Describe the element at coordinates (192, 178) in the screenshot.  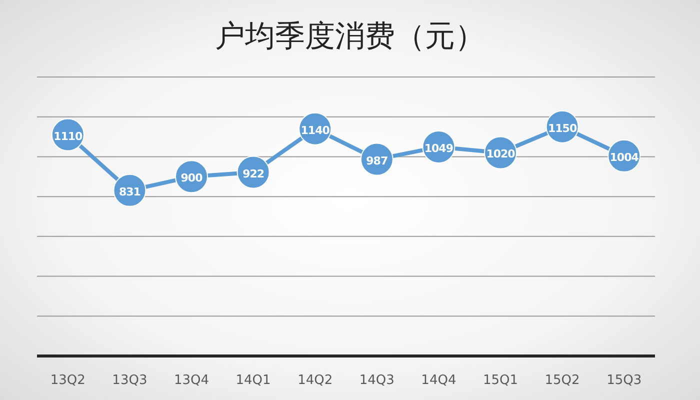
I see `data-label: 900` at that location.